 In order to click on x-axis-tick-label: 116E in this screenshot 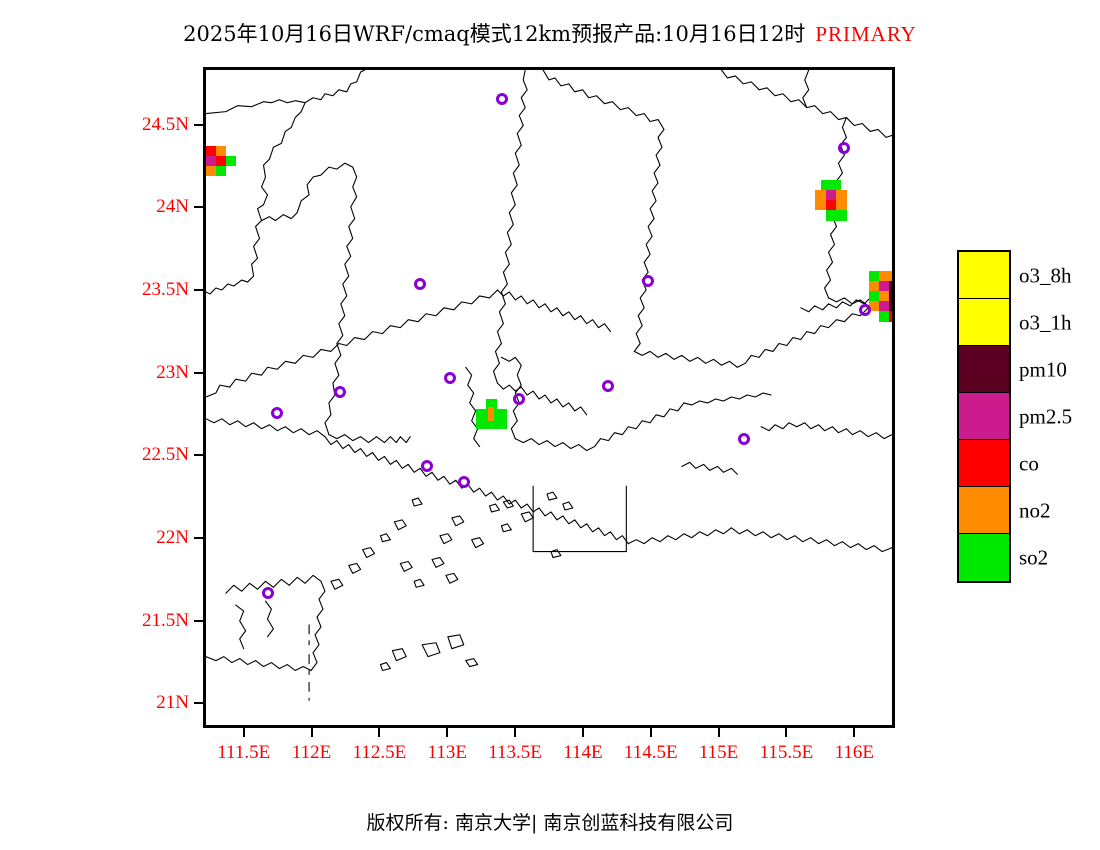, I will do `click(854, 752)`.